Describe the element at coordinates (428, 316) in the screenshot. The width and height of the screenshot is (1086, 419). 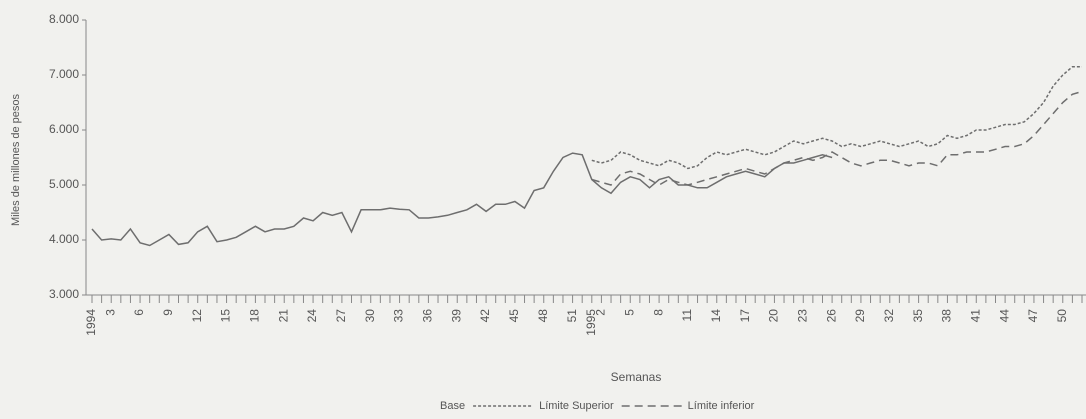
I see `x-tick-label: 36` at that location.